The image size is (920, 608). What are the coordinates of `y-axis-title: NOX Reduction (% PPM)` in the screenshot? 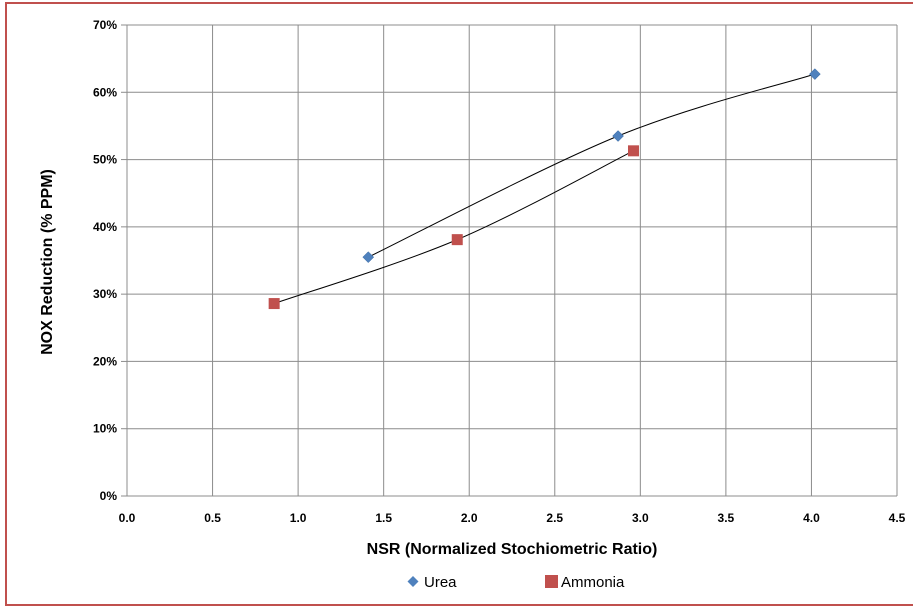 It's located at (47, 262).